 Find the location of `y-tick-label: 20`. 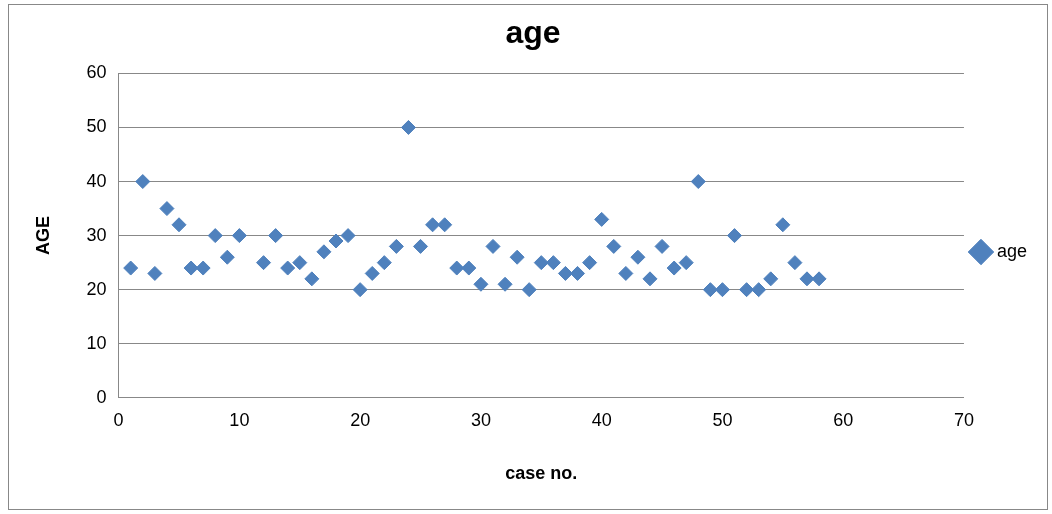

y-tick-label: 20 is located at coordinates (96, 288).